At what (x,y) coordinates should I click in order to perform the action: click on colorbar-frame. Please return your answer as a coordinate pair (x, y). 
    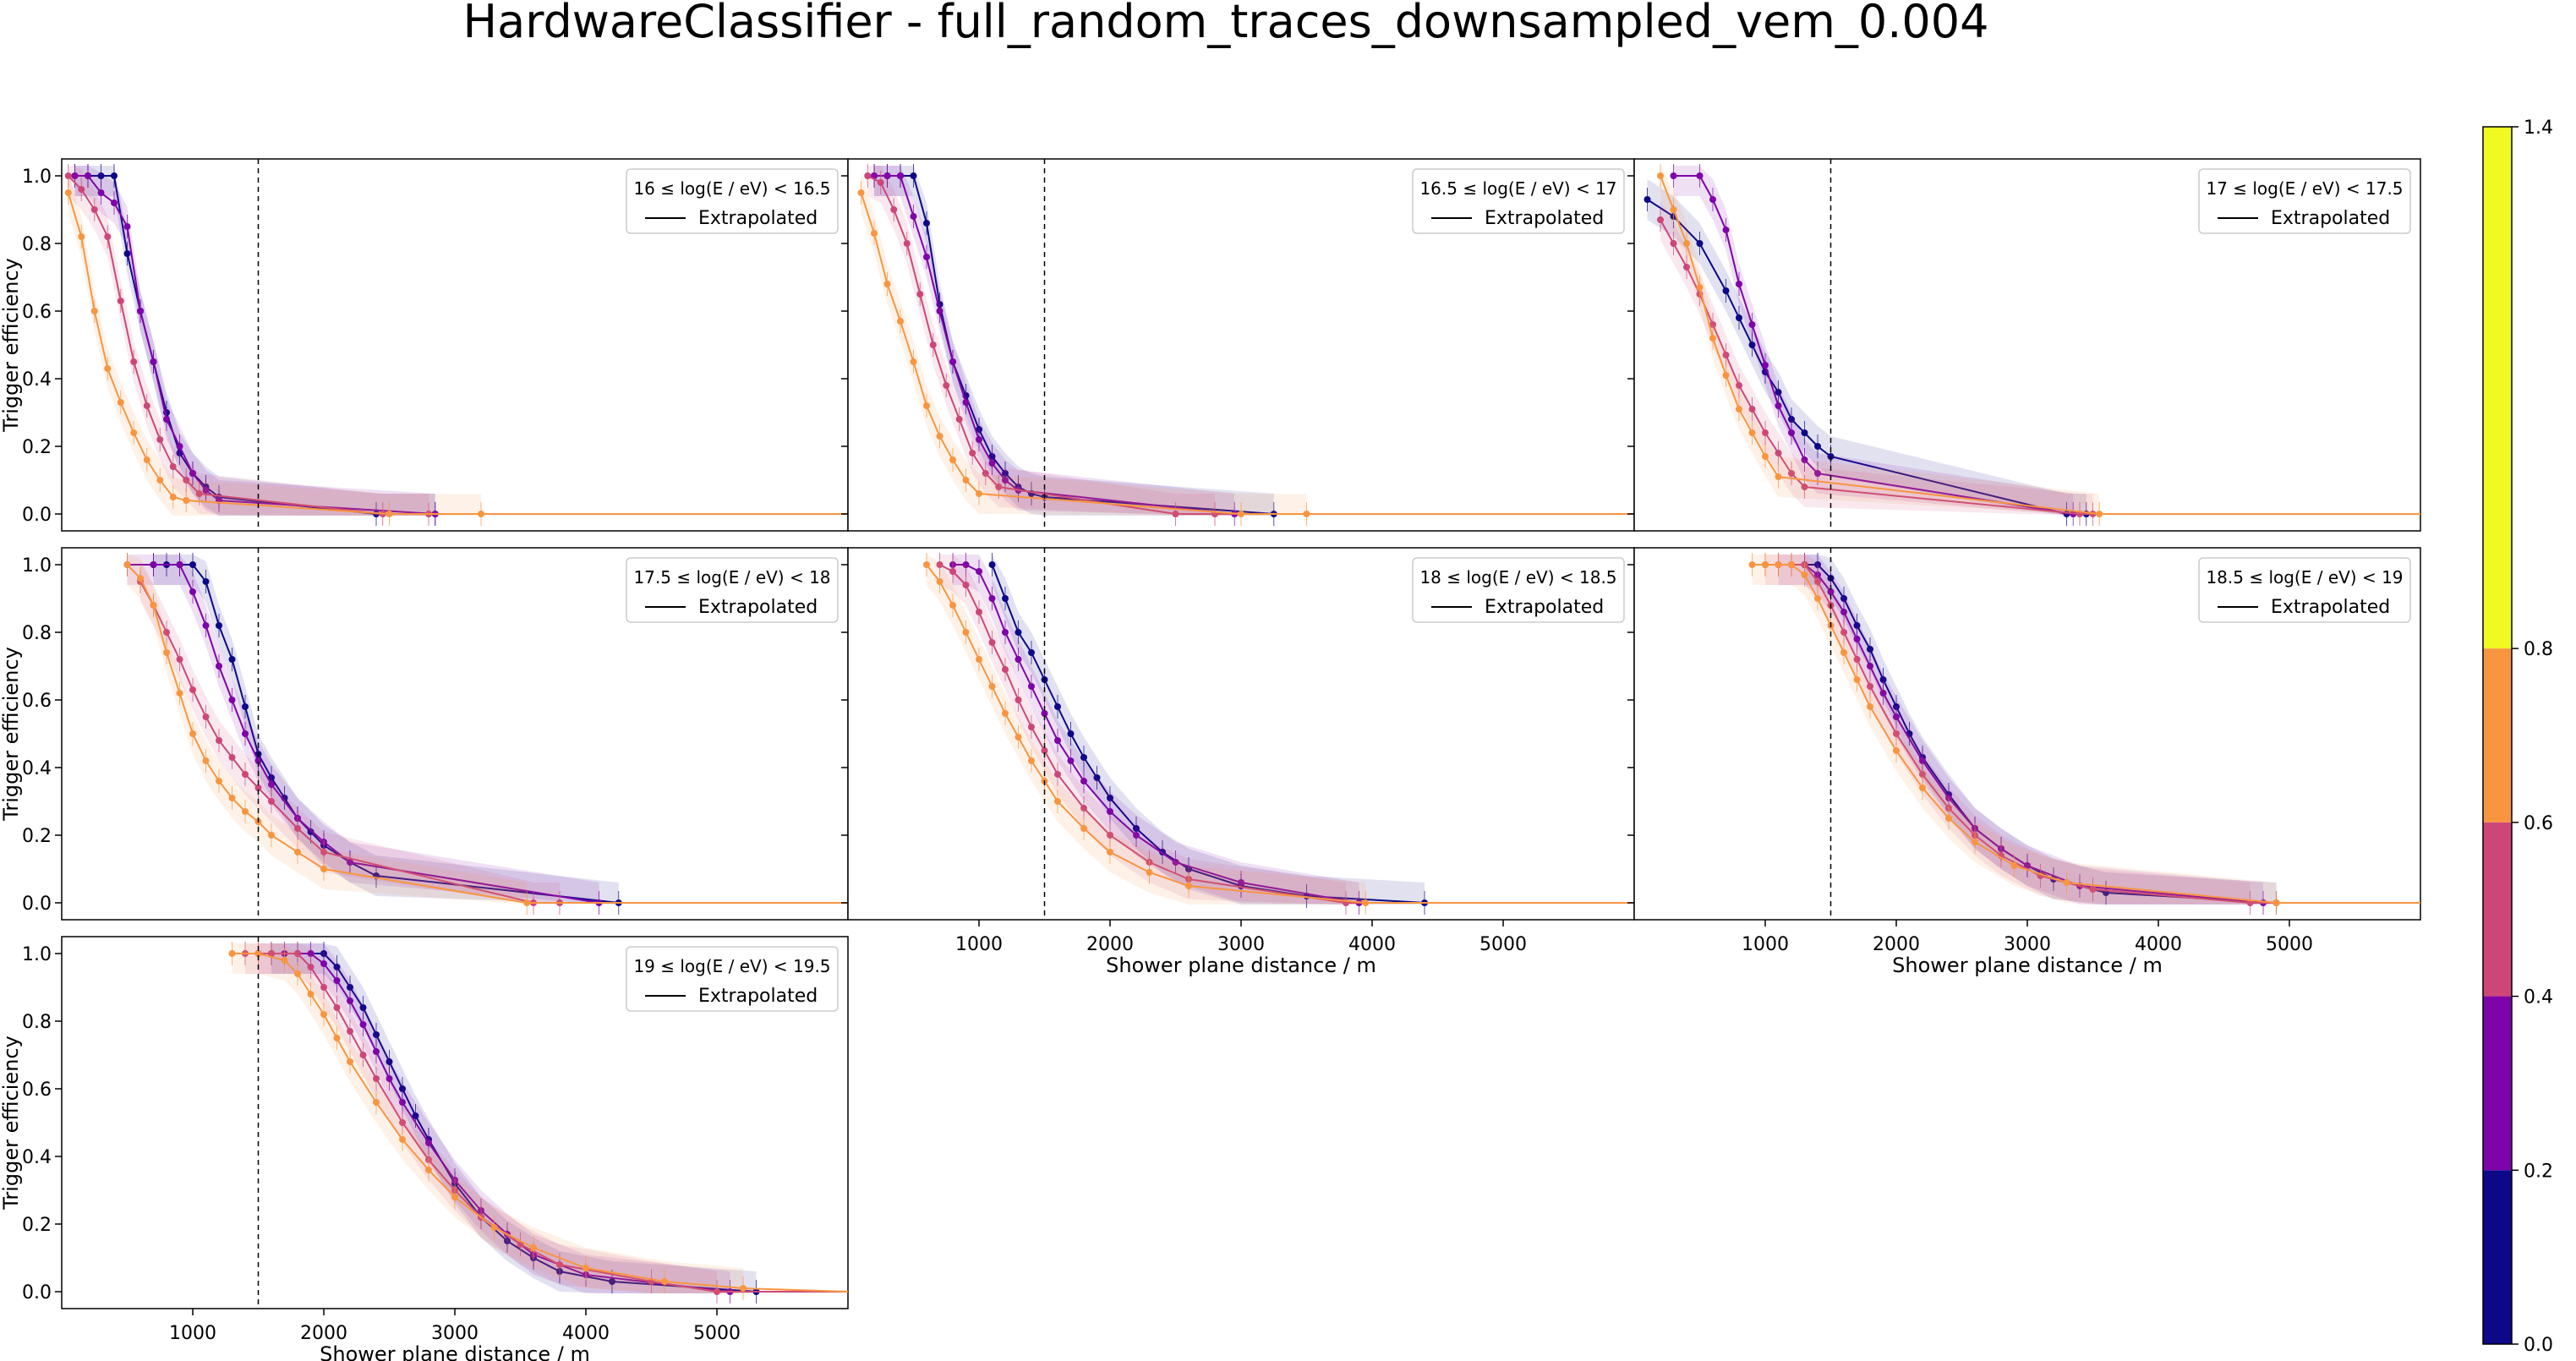
    Looking at the image, I should click on (2497, 735).